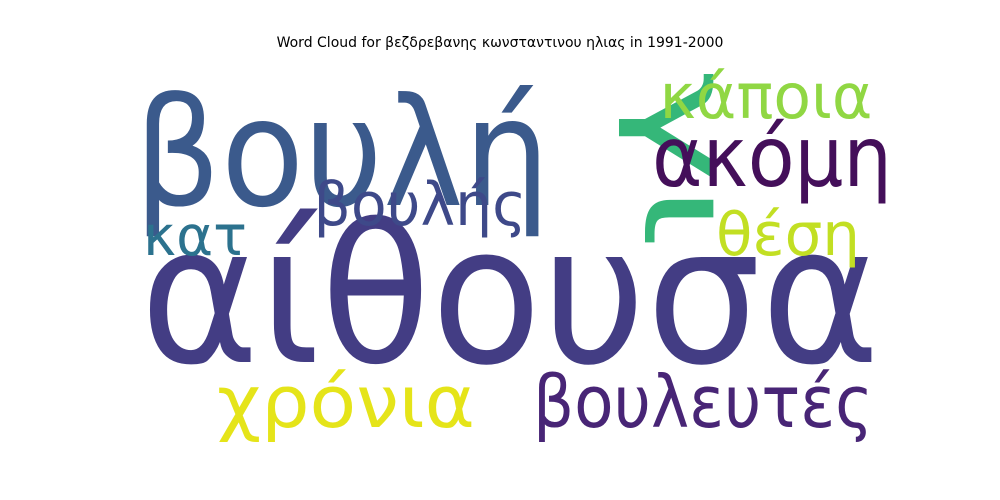 The width and height of the screenshot is (1000, 500). Describe the element at coordinates (772, 157) in the screenshot. I see `word-akomi: ακόμη` at that location.